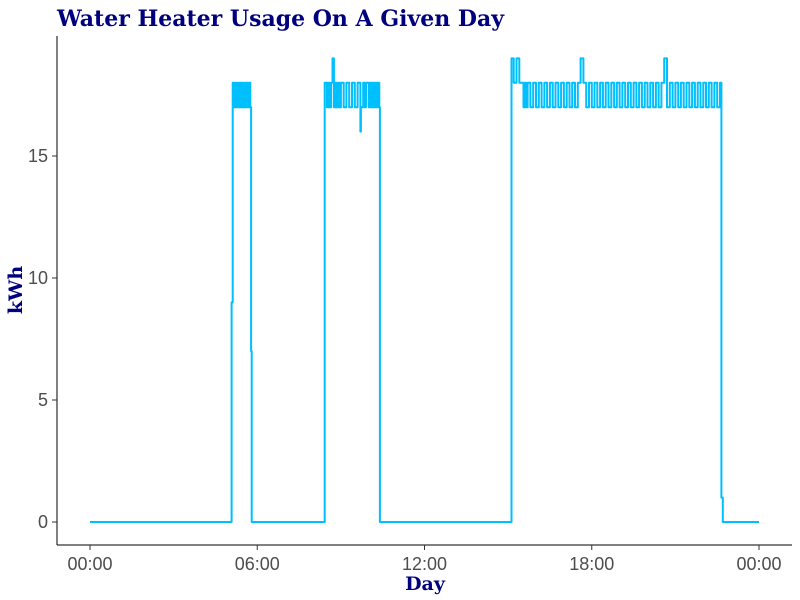  What do you see at coordinates (42, 339) in the screenshot?
I see `y-ticks: 0 5 10 15` at bounding box center [42, 339].